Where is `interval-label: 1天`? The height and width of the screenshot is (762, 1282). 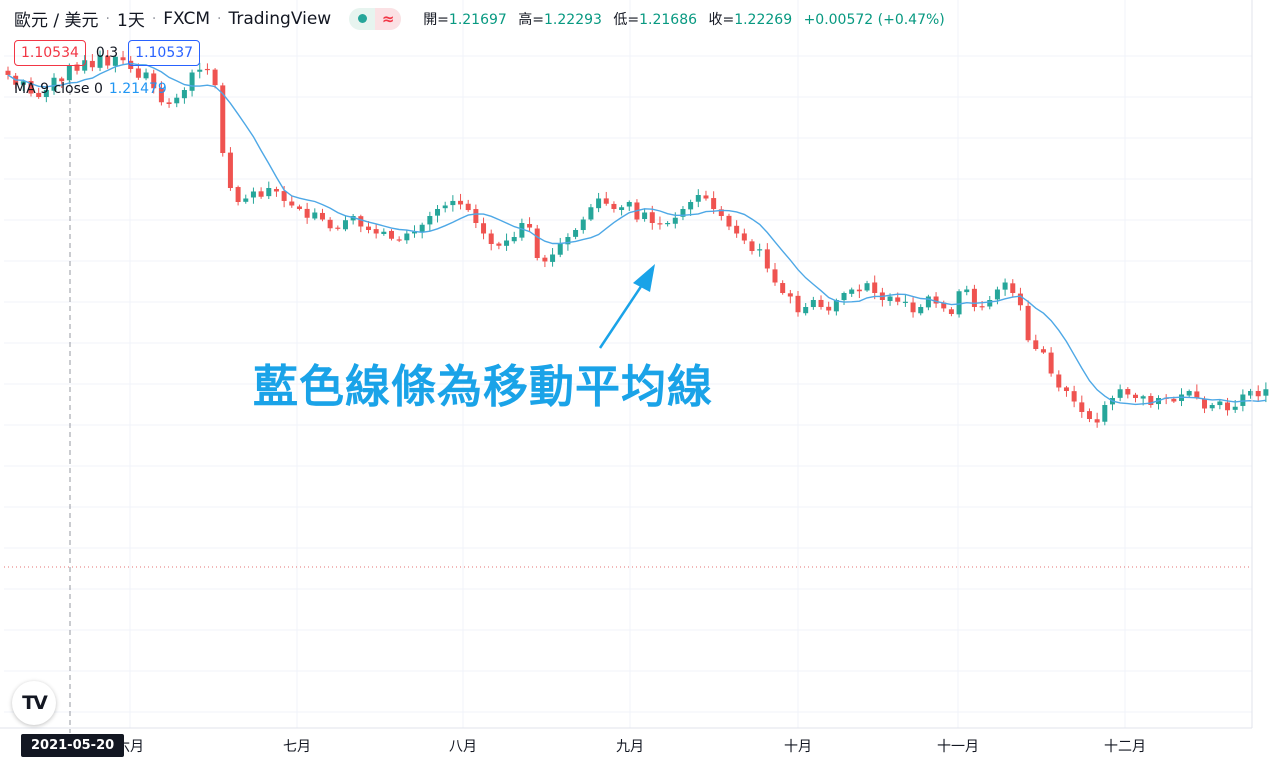
interval-label: 1天 is located at coordinates (131, 21).